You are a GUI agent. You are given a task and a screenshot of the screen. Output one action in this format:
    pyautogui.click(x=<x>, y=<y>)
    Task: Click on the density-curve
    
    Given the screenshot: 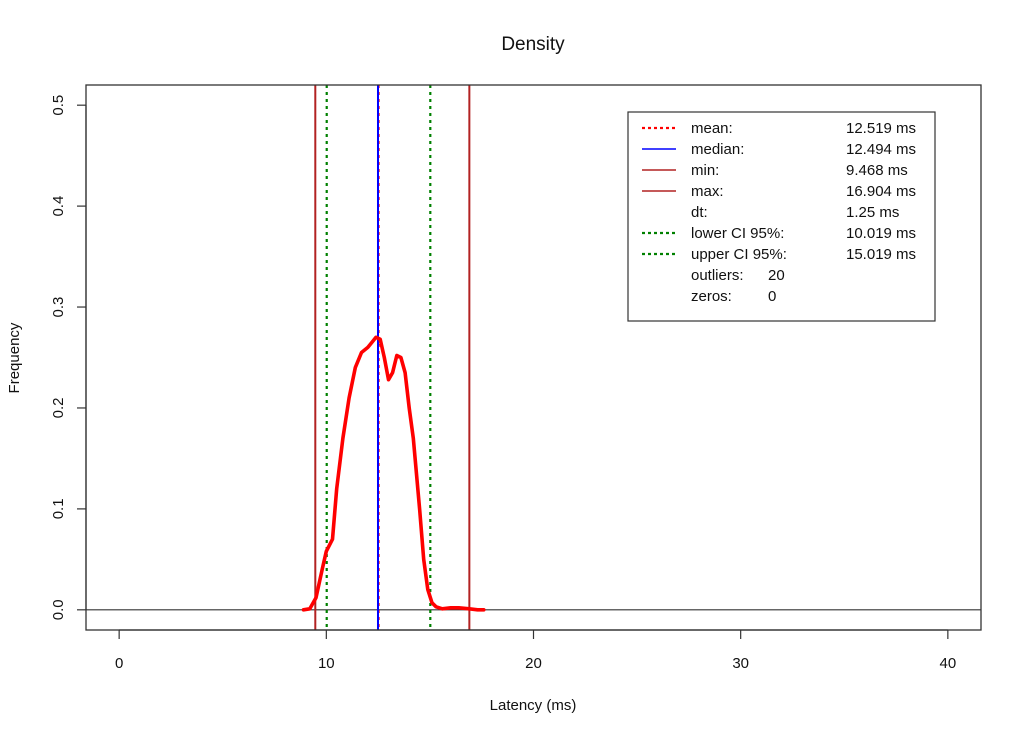 What is the action you would take?
    pyautogui.click(x=393, y=473)
    